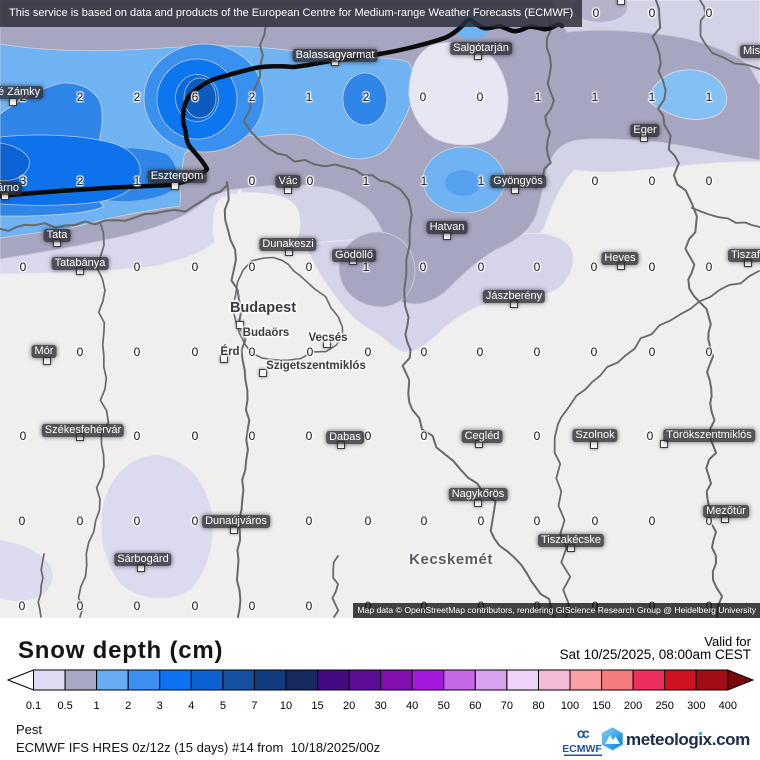  I want to click on svg-text: 70, so click(507, 706).